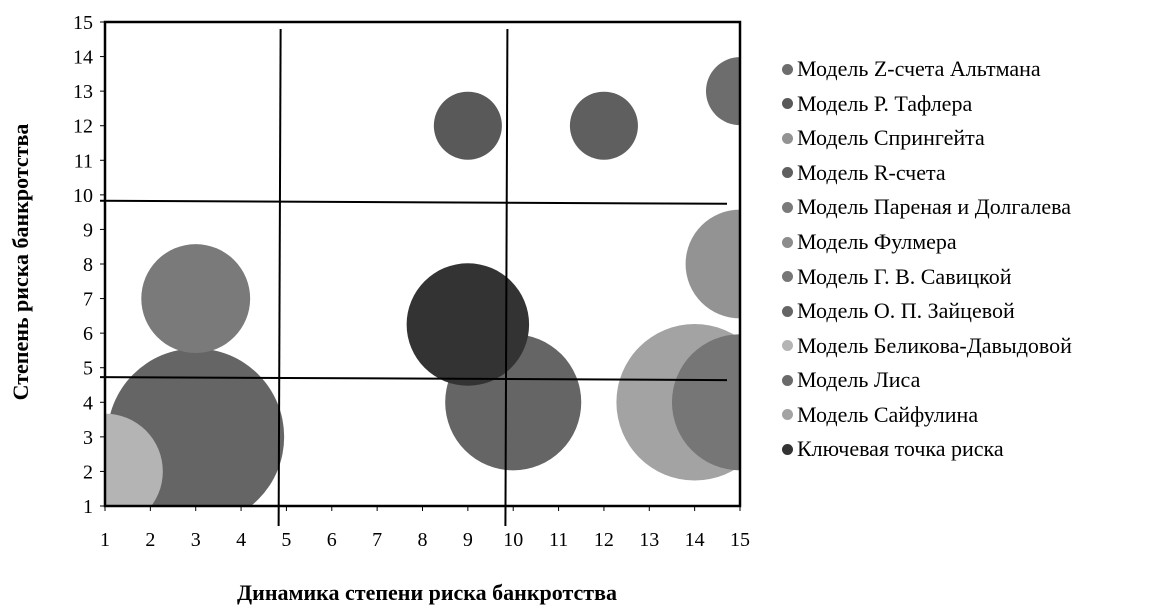 Image resolution: width=1158 pixels, height=607 pixels. Describe the element at coordinates (891, 138) in the screenshot. I see `legend-label: Модель Спрингейта` at that location.